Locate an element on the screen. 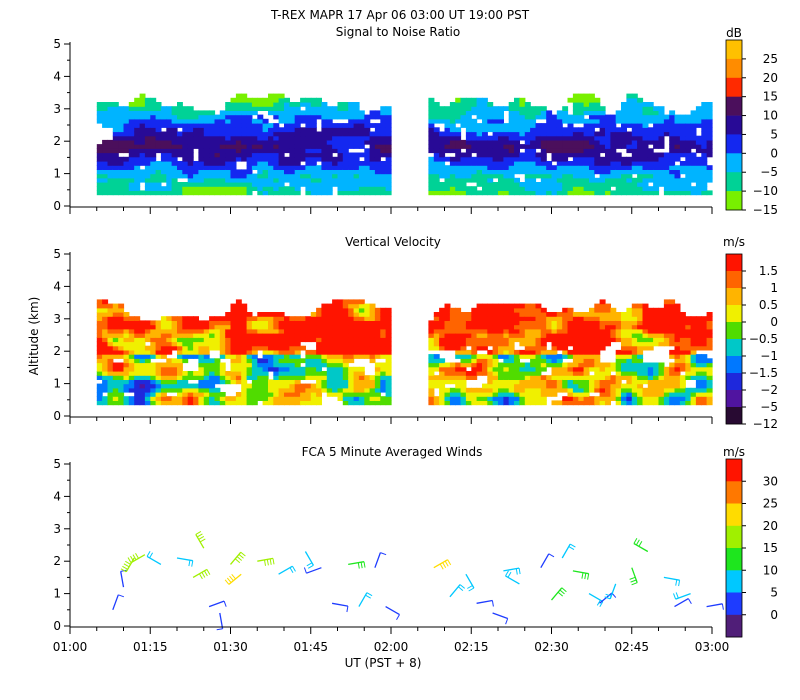 The image size is (800, 700). panel-title: Signal to Noise Ratio is located at coordinates (398, 32).